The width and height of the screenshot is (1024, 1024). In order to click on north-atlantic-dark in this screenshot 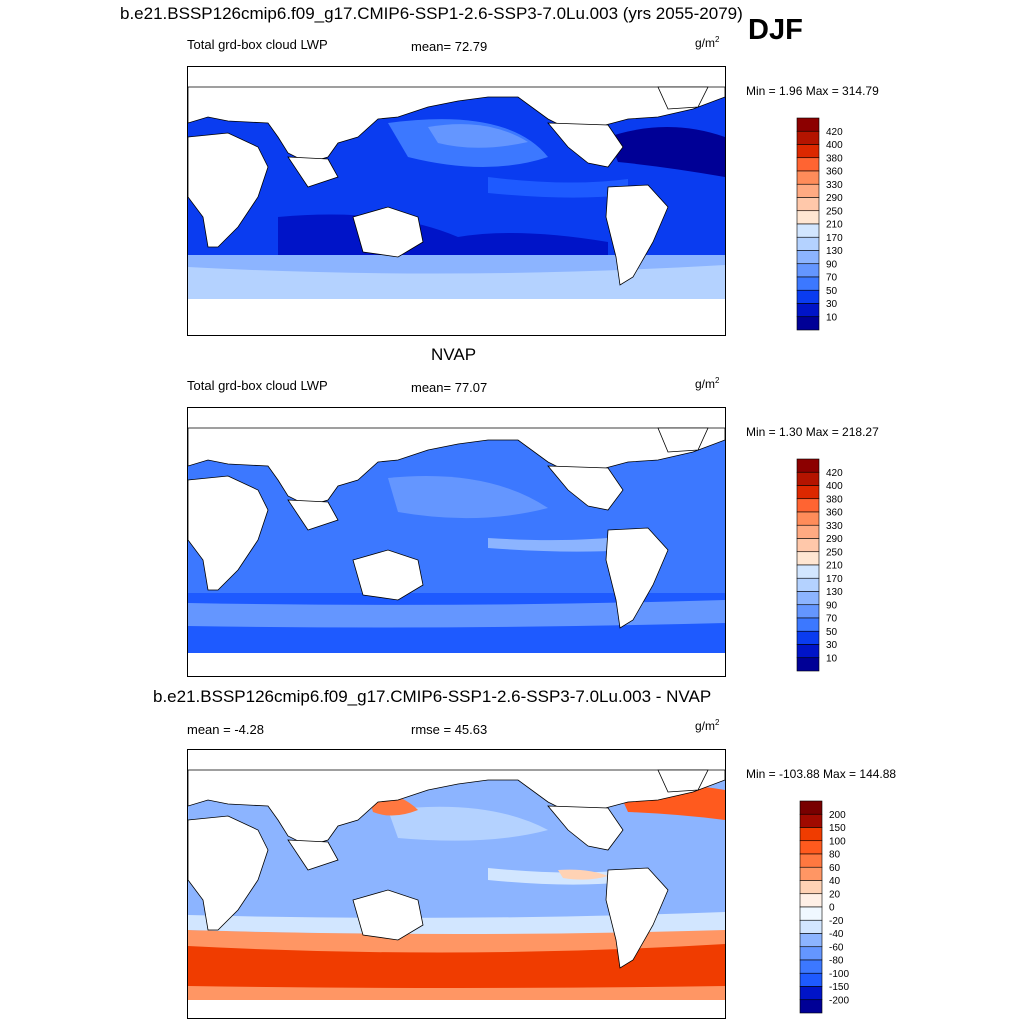, I will do `click(666, 152)`.